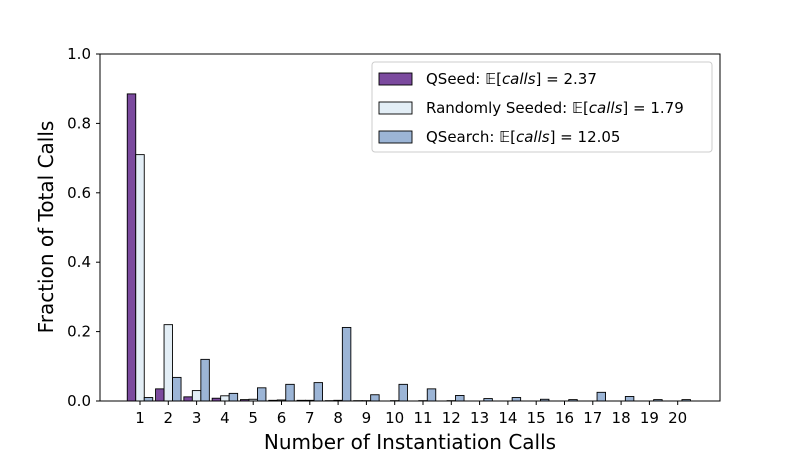 Image resolution: width=800 pixels, height=454 pixels. What do you see at coordinates (338, 418) in the screenshot?
I see `x-tick-label: 8` at bounding box center [338, 418].